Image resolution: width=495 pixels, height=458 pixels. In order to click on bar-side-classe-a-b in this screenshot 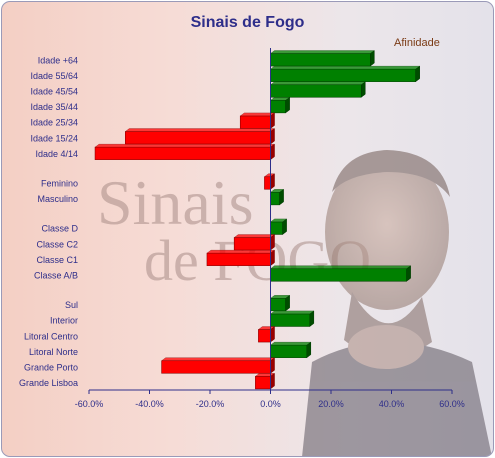, I will do `click(408, 273)`.